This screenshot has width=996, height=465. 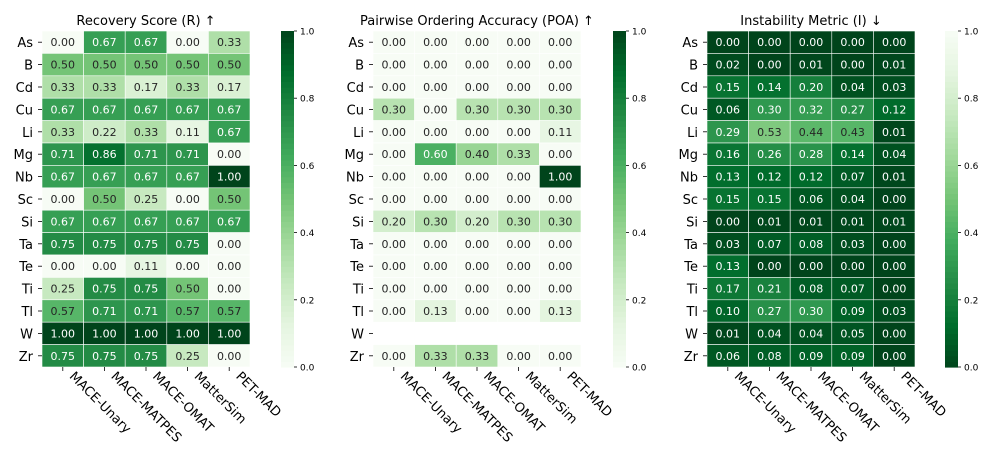 What do you see at coordinates (971, 167) in the screenshot?
I see `colorbar-tick-label: 0.6` at bounding box center [971, 167].